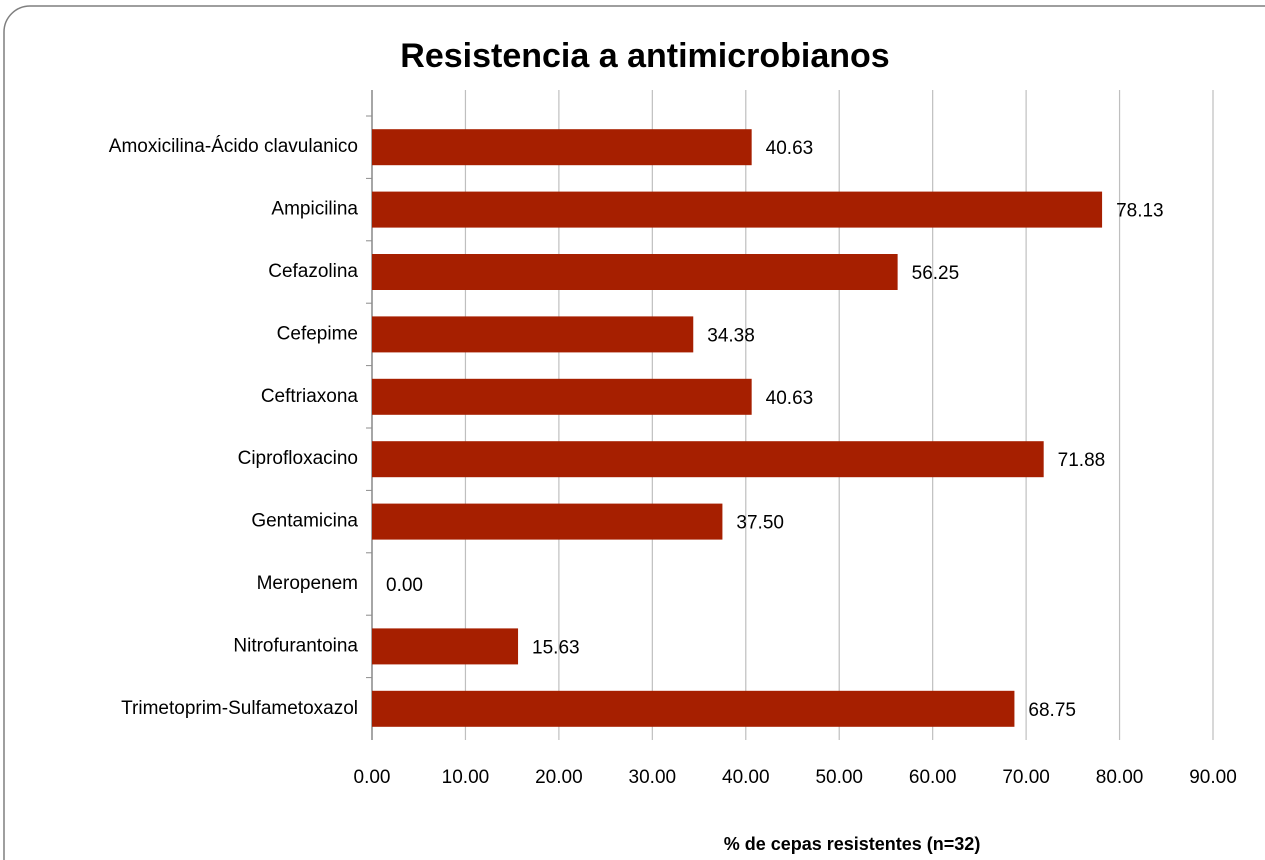 The height and width of the screenshot is (860, 1265). I want to click on y-tick-label: Ciprofloxacino, so click(298, 458).